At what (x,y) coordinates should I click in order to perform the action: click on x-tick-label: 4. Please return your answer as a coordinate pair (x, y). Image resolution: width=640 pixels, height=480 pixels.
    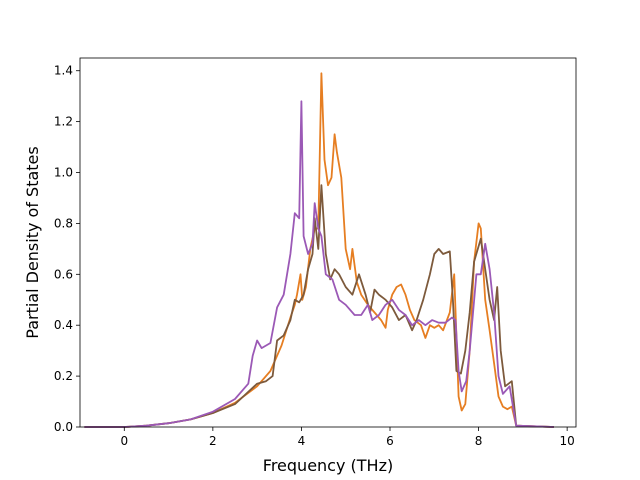
    Looking at the image, I should click on (302, 441).